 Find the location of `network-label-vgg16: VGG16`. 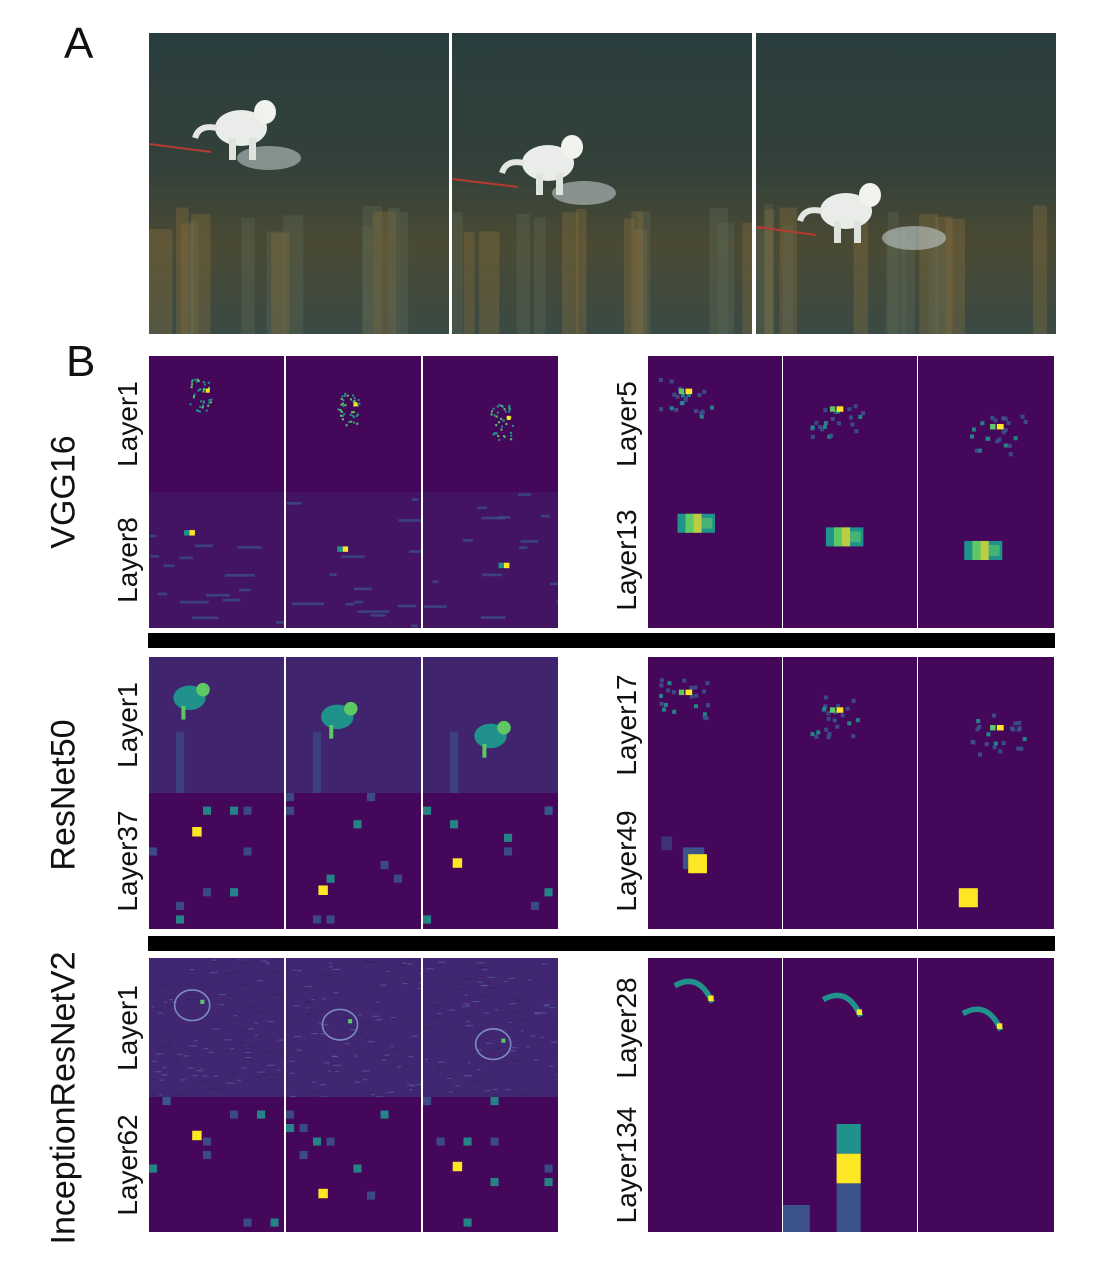

network-label-vgg16: VGG16 is located at coordinates (63, 492).